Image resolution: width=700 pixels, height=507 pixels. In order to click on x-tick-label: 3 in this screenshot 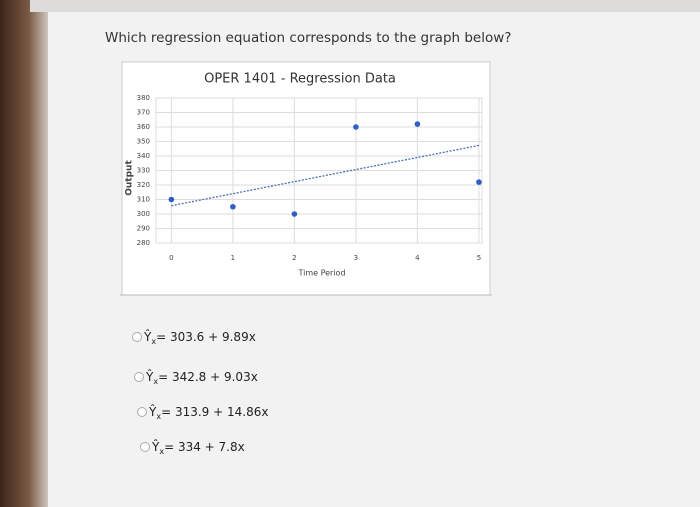, I will do `click(356, 258)`.